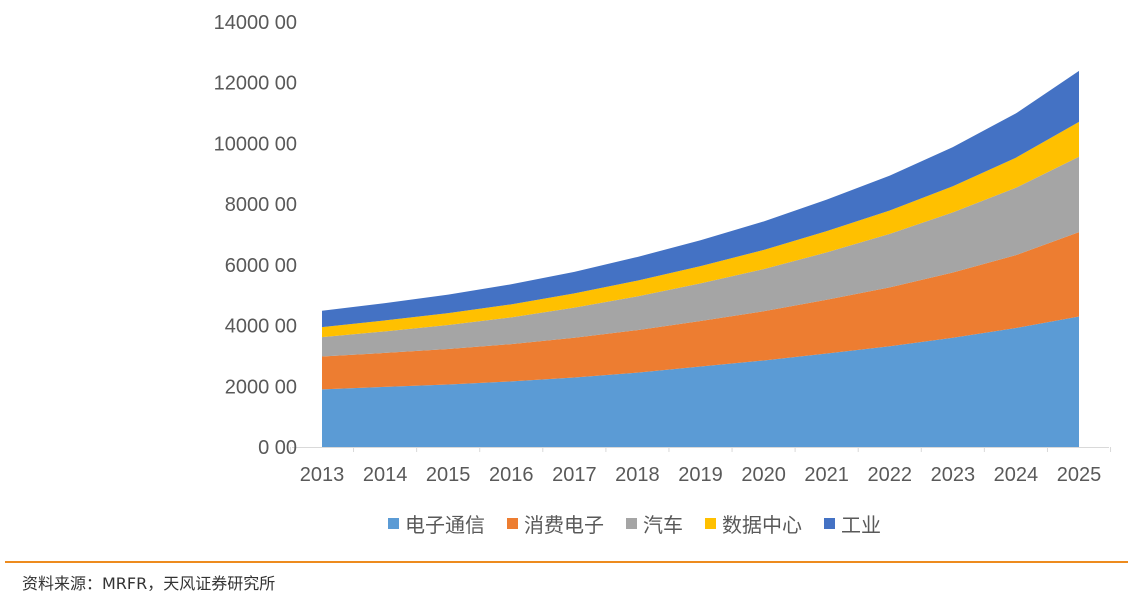 The width and height of the screenshot is (1130, 604). What do you see at coordinates (261, 205) in the screenshot?
I see `y-tick-label: 8000 00` at bounding box center [261, 205].